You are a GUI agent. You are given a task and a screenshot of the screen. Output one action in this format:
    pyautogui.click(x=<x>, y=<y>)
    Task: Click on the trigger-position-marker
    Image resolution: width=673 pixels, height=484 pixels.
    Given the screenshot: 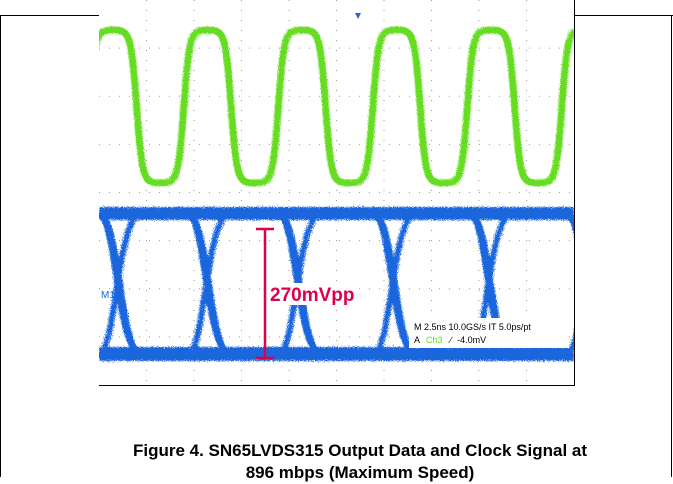 What is the action you would take?
    pyautogui.click(x=358, y=16)
    